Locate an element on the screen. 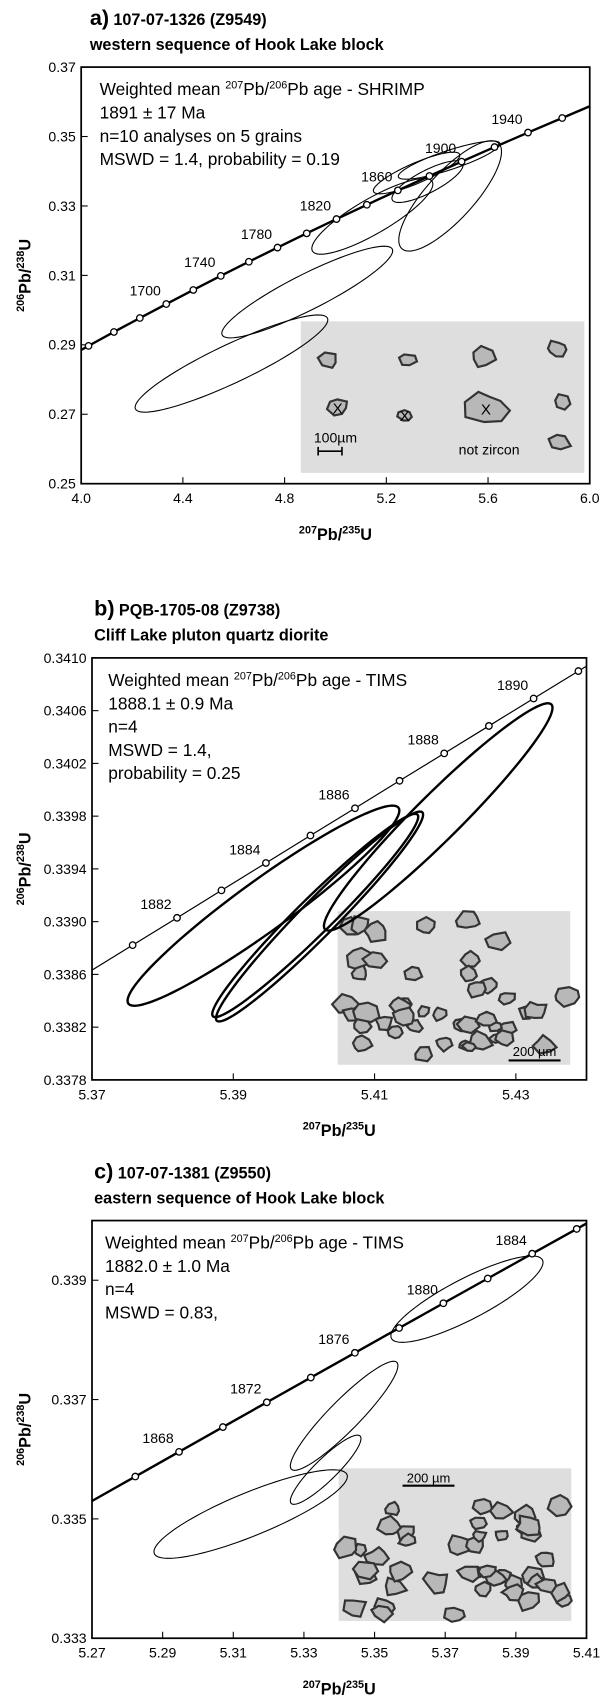 The width and height of the screenshot is (606, 1701). panel-subtitle: western sequence of Hook Lake block is located at coordinates (237, 45).